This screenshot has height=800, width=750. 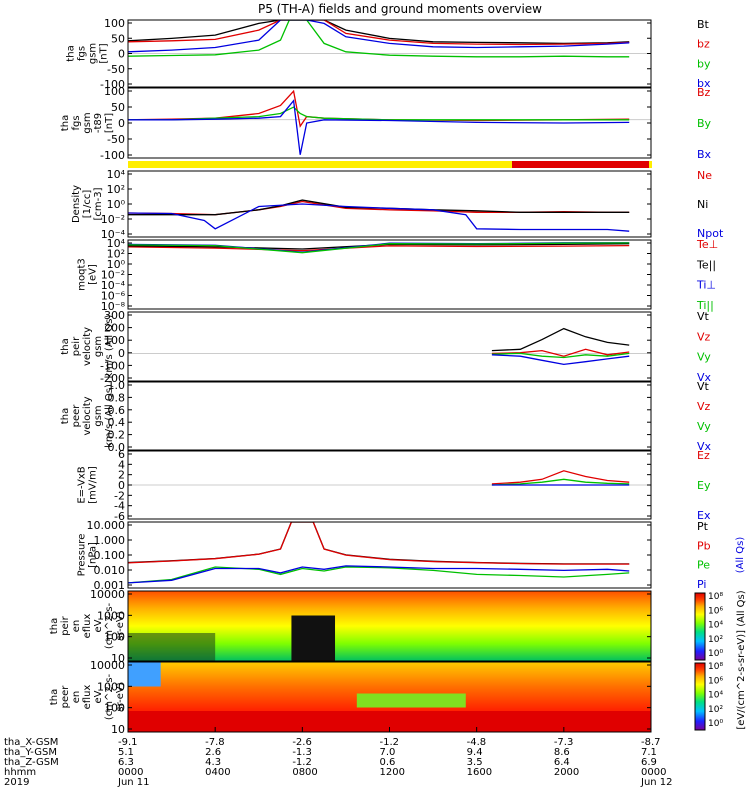 What do you see at coordinates (564, 742) in the screenshot?
I see `bottom-axis-value: -7.3` at bounding box center [564, 742].